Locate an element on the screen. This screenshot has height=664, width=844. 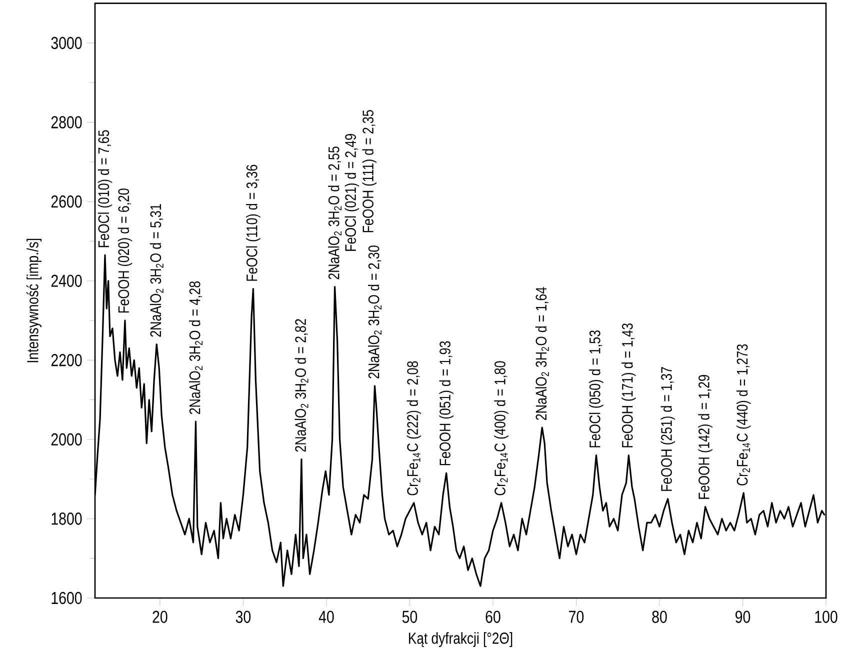
annotation: FeOCl (010) d = 7,65 is located at coordinates (105, 189).